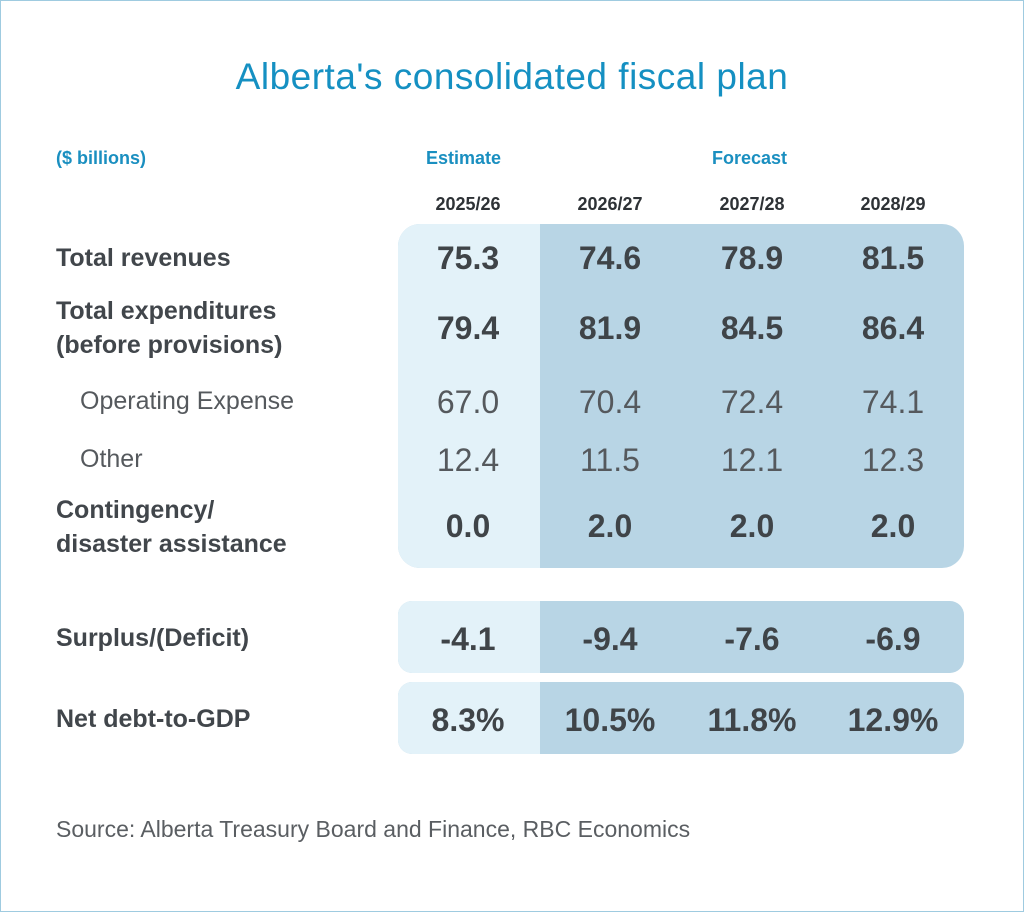 The height and width of the screenshot is (912, 1024). Describe the element at coordinates (752, 639) in the screenshot. I see `cell-value: -7.6` at that location.